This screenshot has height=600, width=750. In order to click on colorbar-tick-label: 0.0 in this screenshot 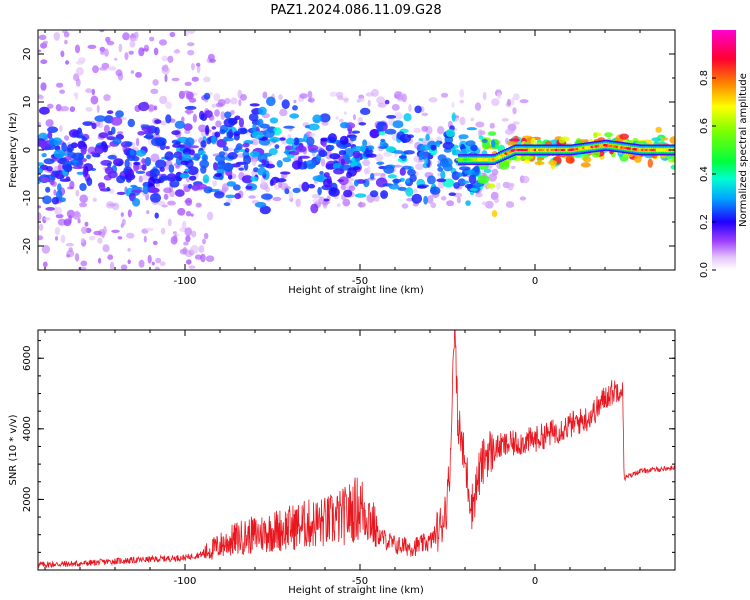, I will do `click(704, 270)`.